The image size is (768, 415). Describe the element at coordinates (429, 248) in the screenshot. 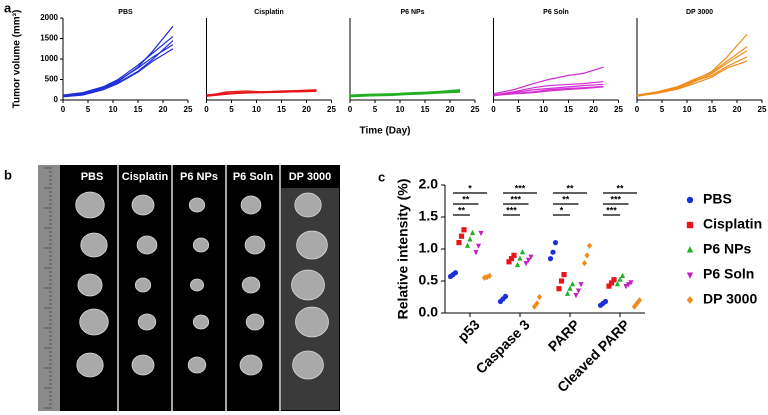

I see `y-tick-label: 1.0` at that location.